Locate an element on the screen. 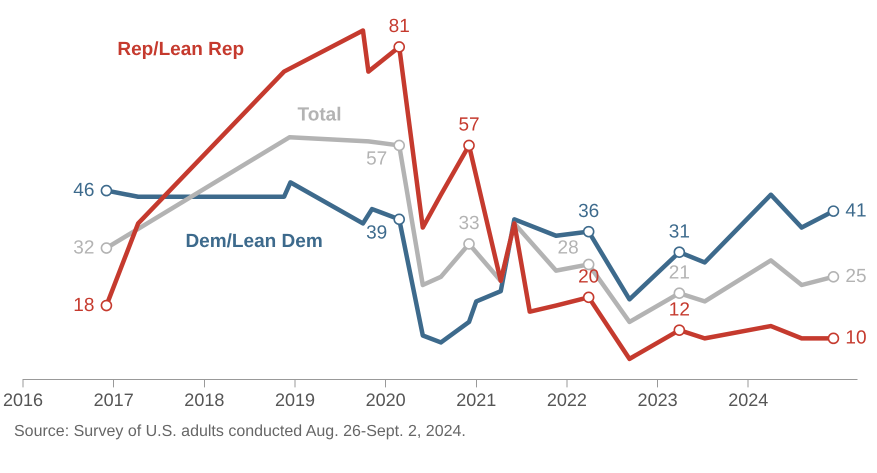 The height and width of the screenshot is (473, 877). data-label: 25 is located at coordinates (856, 277).